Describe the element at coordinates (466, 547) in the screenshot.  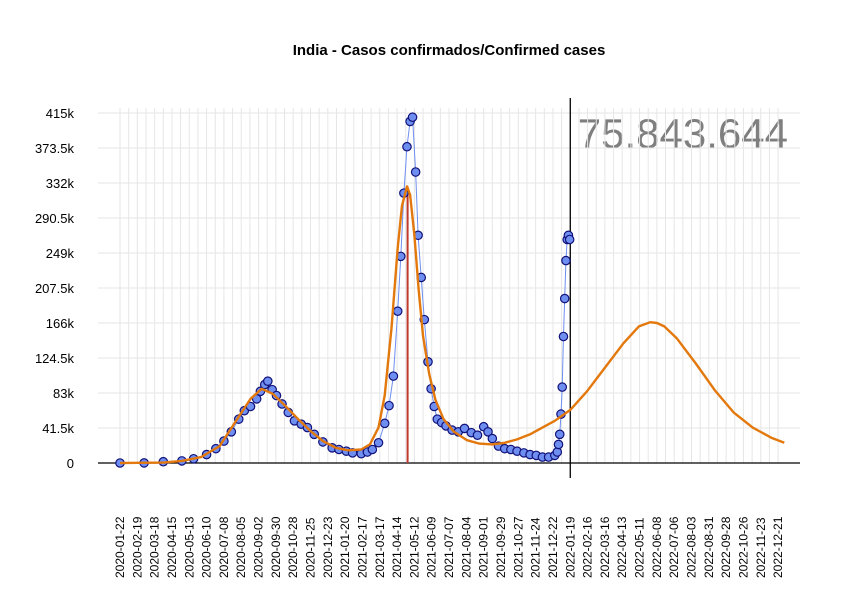
I see `x-tick-label: 2021-08-04` at that location.